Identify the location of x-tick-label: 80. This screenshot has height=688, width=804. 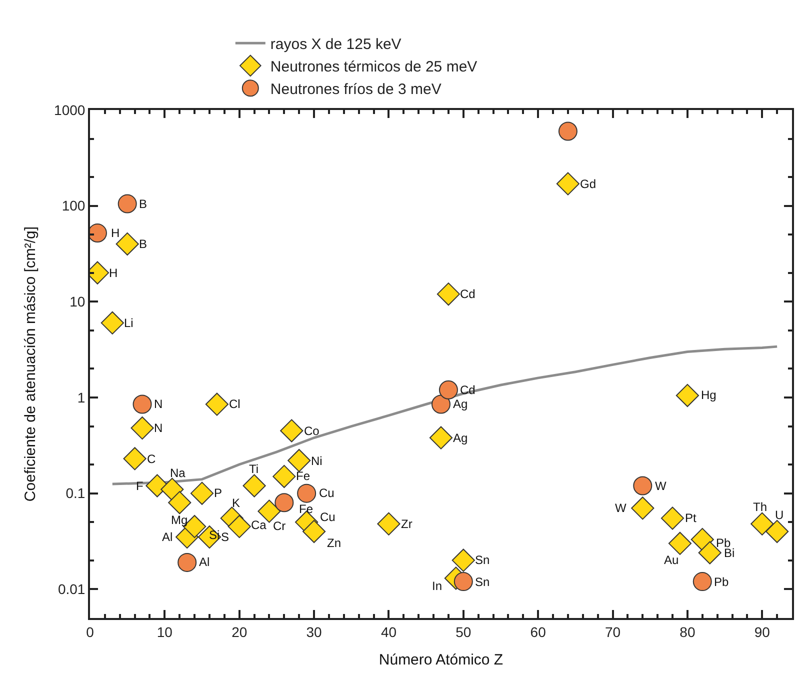
(688, 632).